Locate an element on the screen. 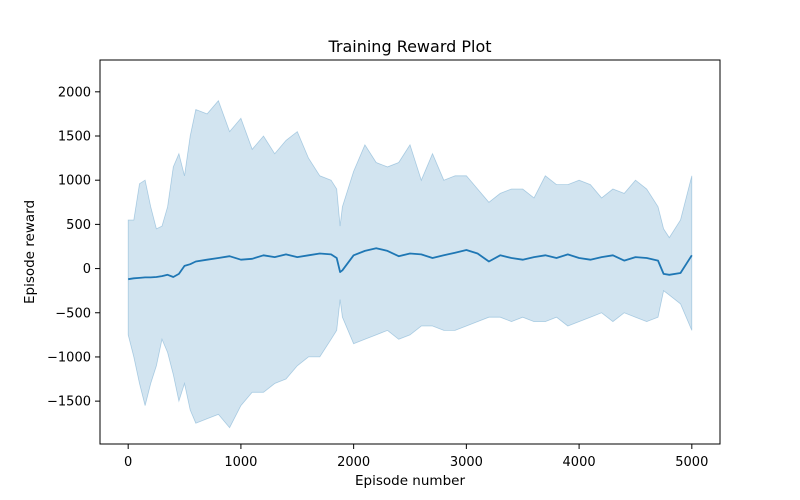 Image resolution: width=800 pixels, height=500 pixels. y-tick-label: 1000 is located at coordinates (74, 181).